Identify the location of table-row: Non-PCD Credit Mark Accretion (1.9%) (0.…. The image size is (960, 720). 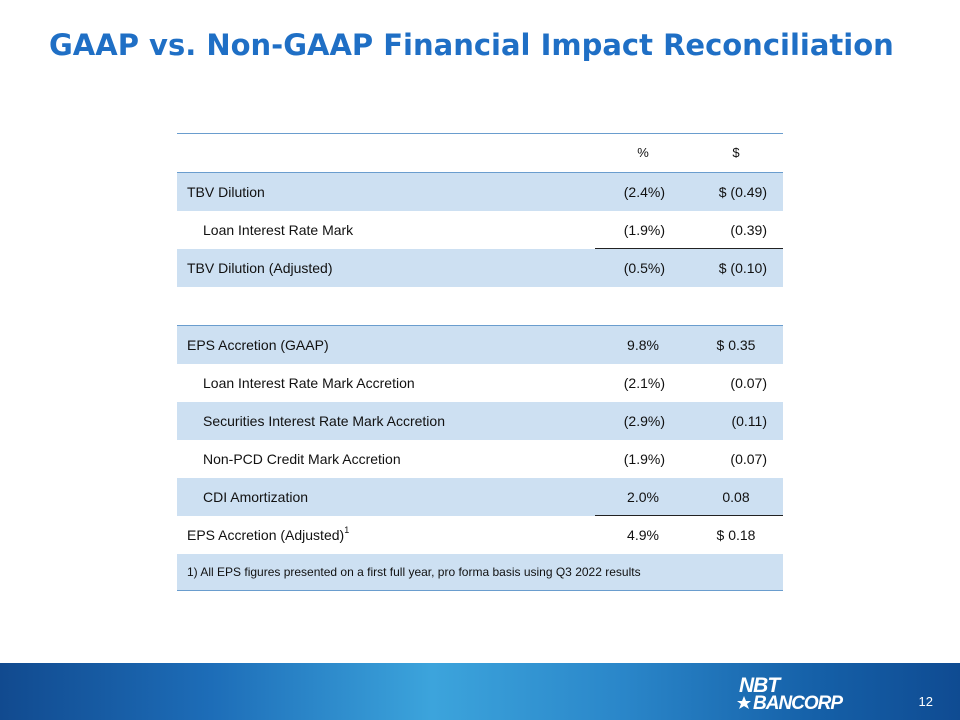
(480, 459).